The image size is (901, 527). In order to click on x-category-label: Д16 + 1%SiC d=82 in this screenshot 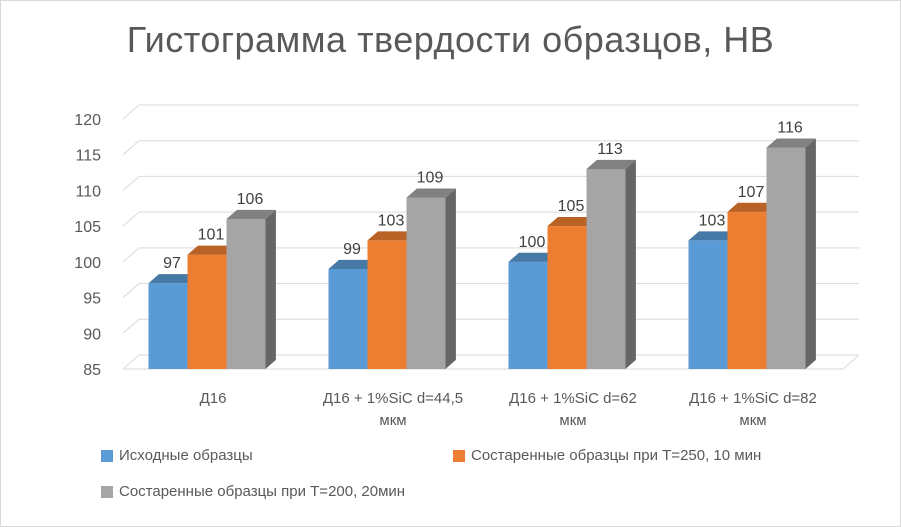, I will do `click(753, 398)`.